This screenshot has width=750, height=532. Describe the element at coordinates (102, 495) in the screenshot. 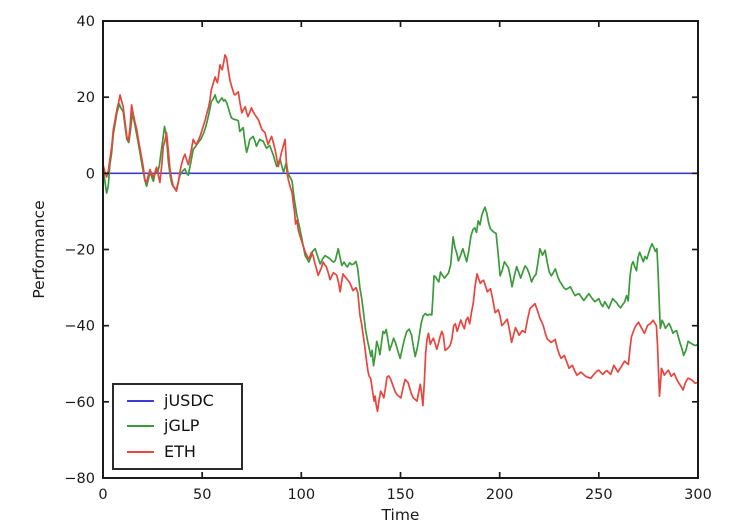

I see `x-tick-label: 0` at that location.